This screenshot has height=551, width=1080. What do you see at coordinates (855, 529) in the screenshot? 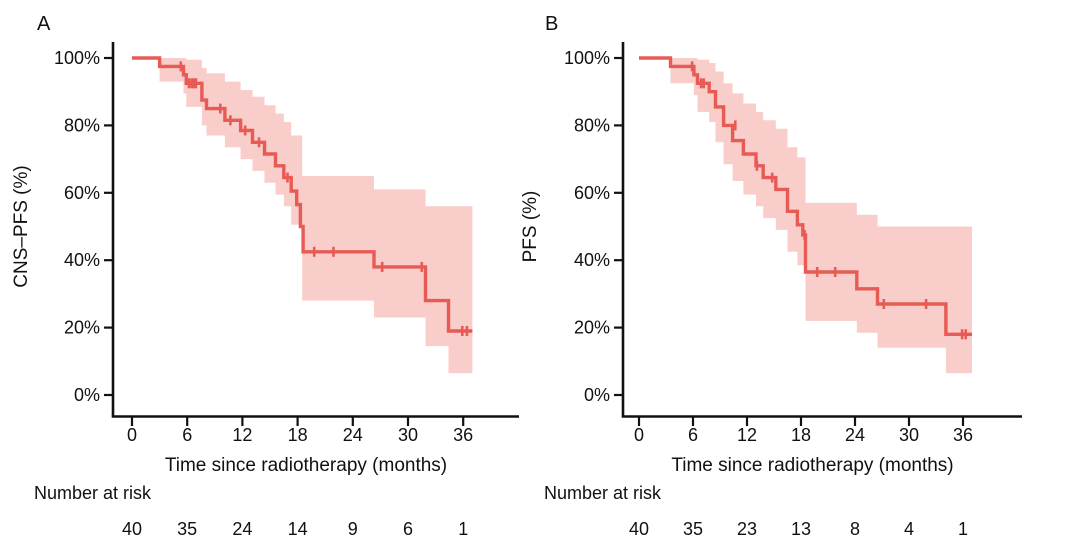
I see `risk-count: 8` at bounding box center [855, 529].